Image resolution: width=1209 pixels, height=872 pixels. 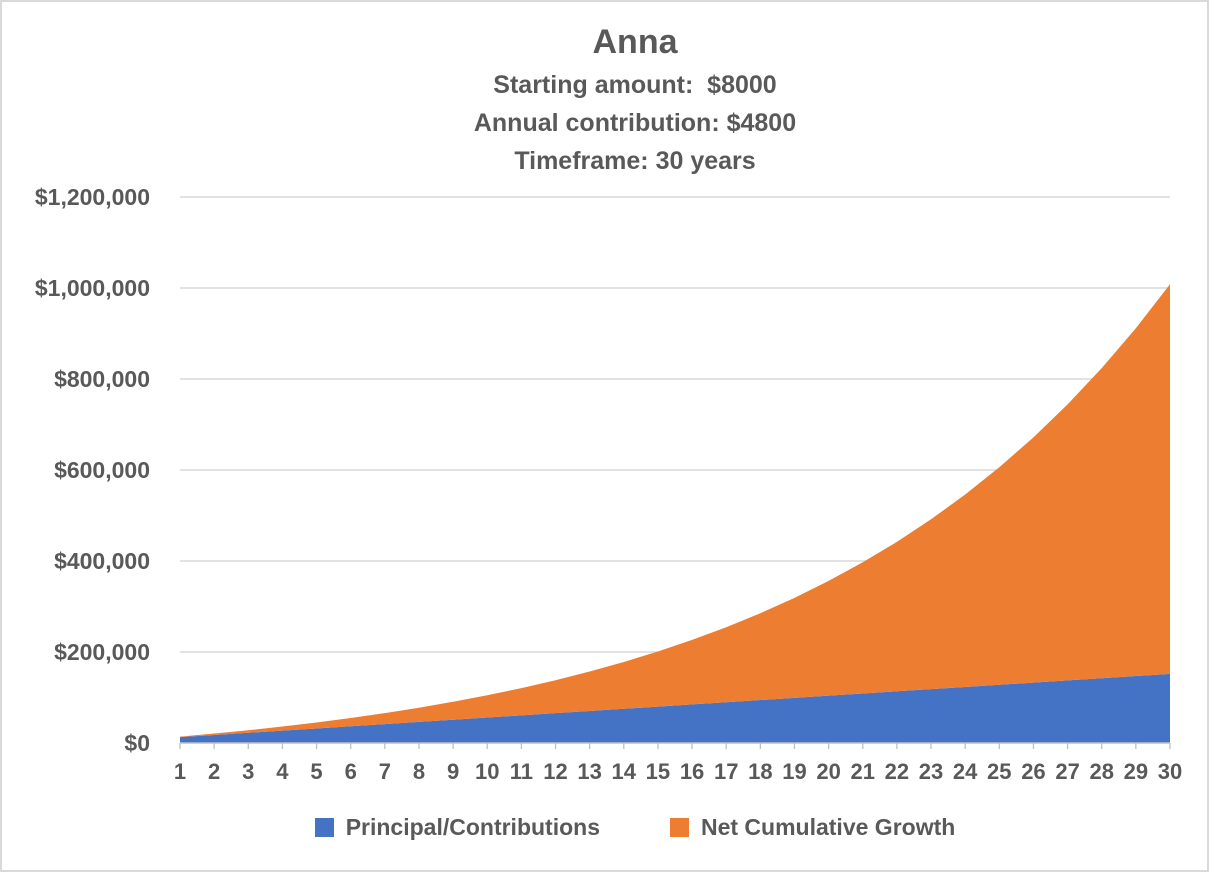 What do you see at coordinates (897, 771) in the screenshot?
I see `x-tick-label: 22` at bounding box center [897, 771].